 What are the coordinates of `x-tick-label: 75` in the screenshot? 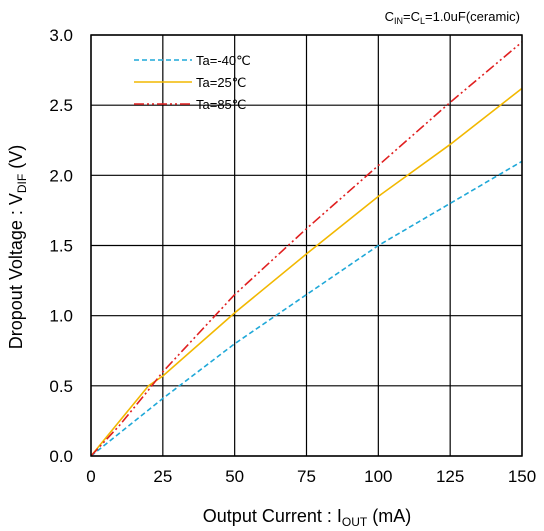 It's located at (306, 476).